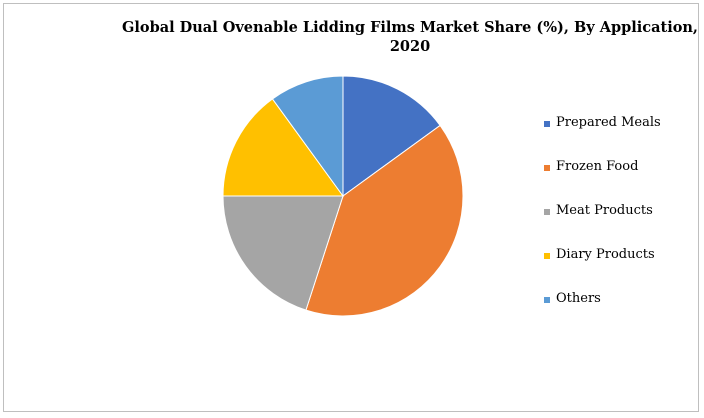 The width and height of the screenshot is (704, 418). I want to click on pie-slice-diary-products, so click(283, 147).